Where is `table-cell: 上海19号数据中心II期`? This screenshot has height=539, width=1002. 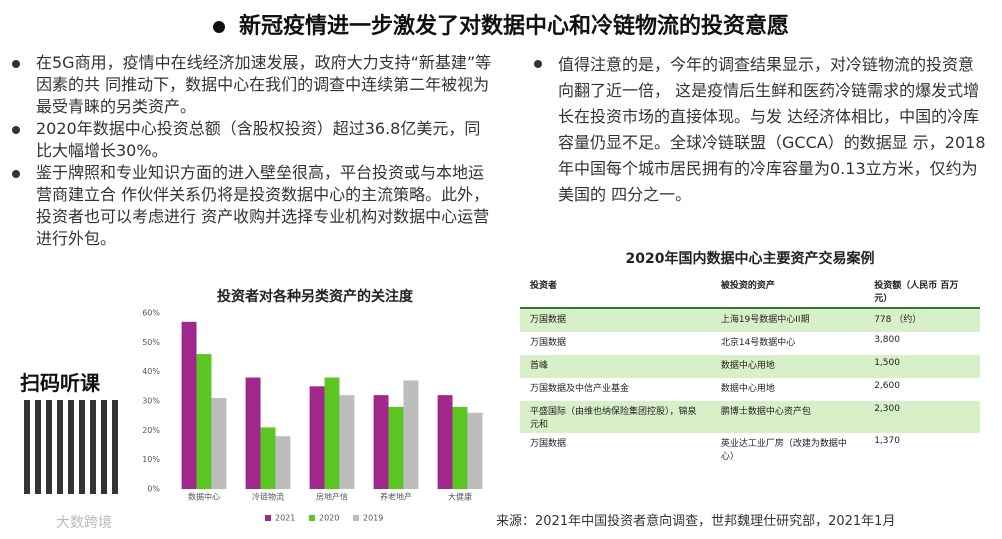 table-cell: 上海19号数据中心II期 is located at coordinates (787, 320).